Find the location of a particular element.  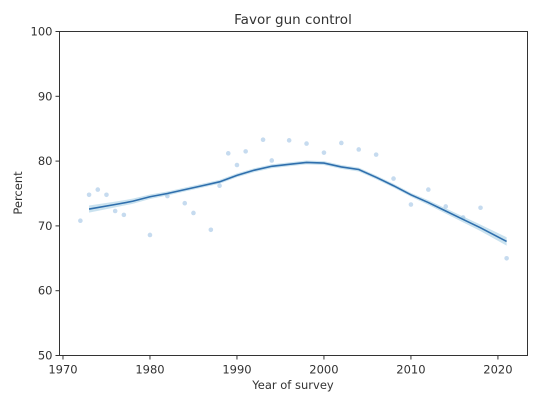

x-tick-label: 1970 is located at coordinates (62, 370).